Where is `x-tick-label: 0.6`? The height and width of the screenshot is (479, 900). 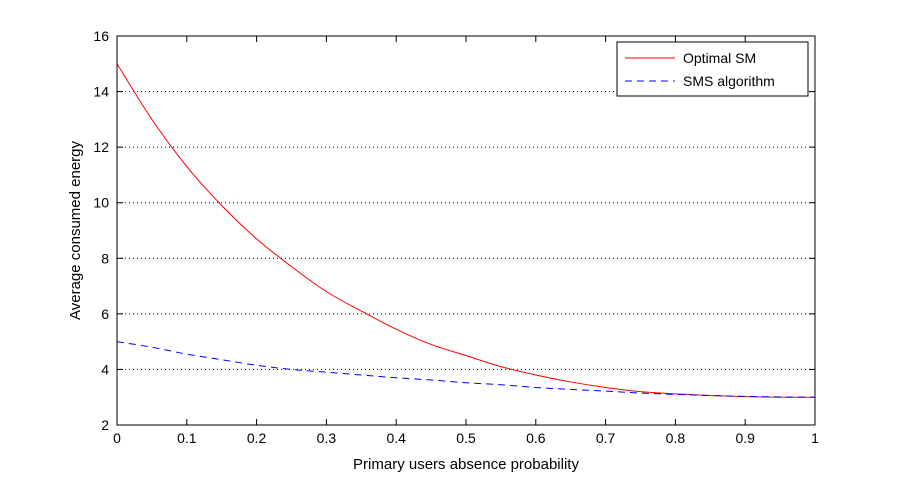 x-tick-label: 0.6 is located at coordinates (536, 438).